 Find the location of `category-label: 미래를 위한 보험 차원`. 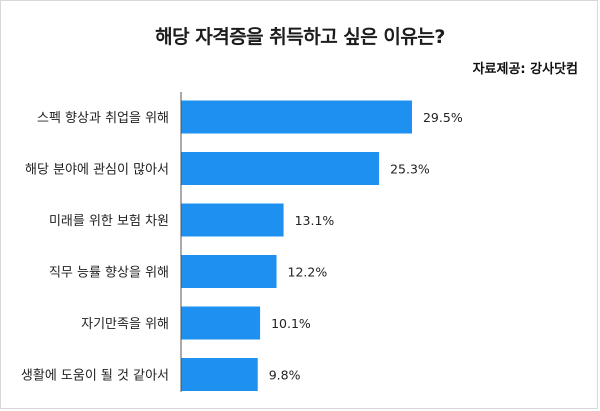

category-label: 미래를 위한 보험 차원 is located at coordinates (109, 221).